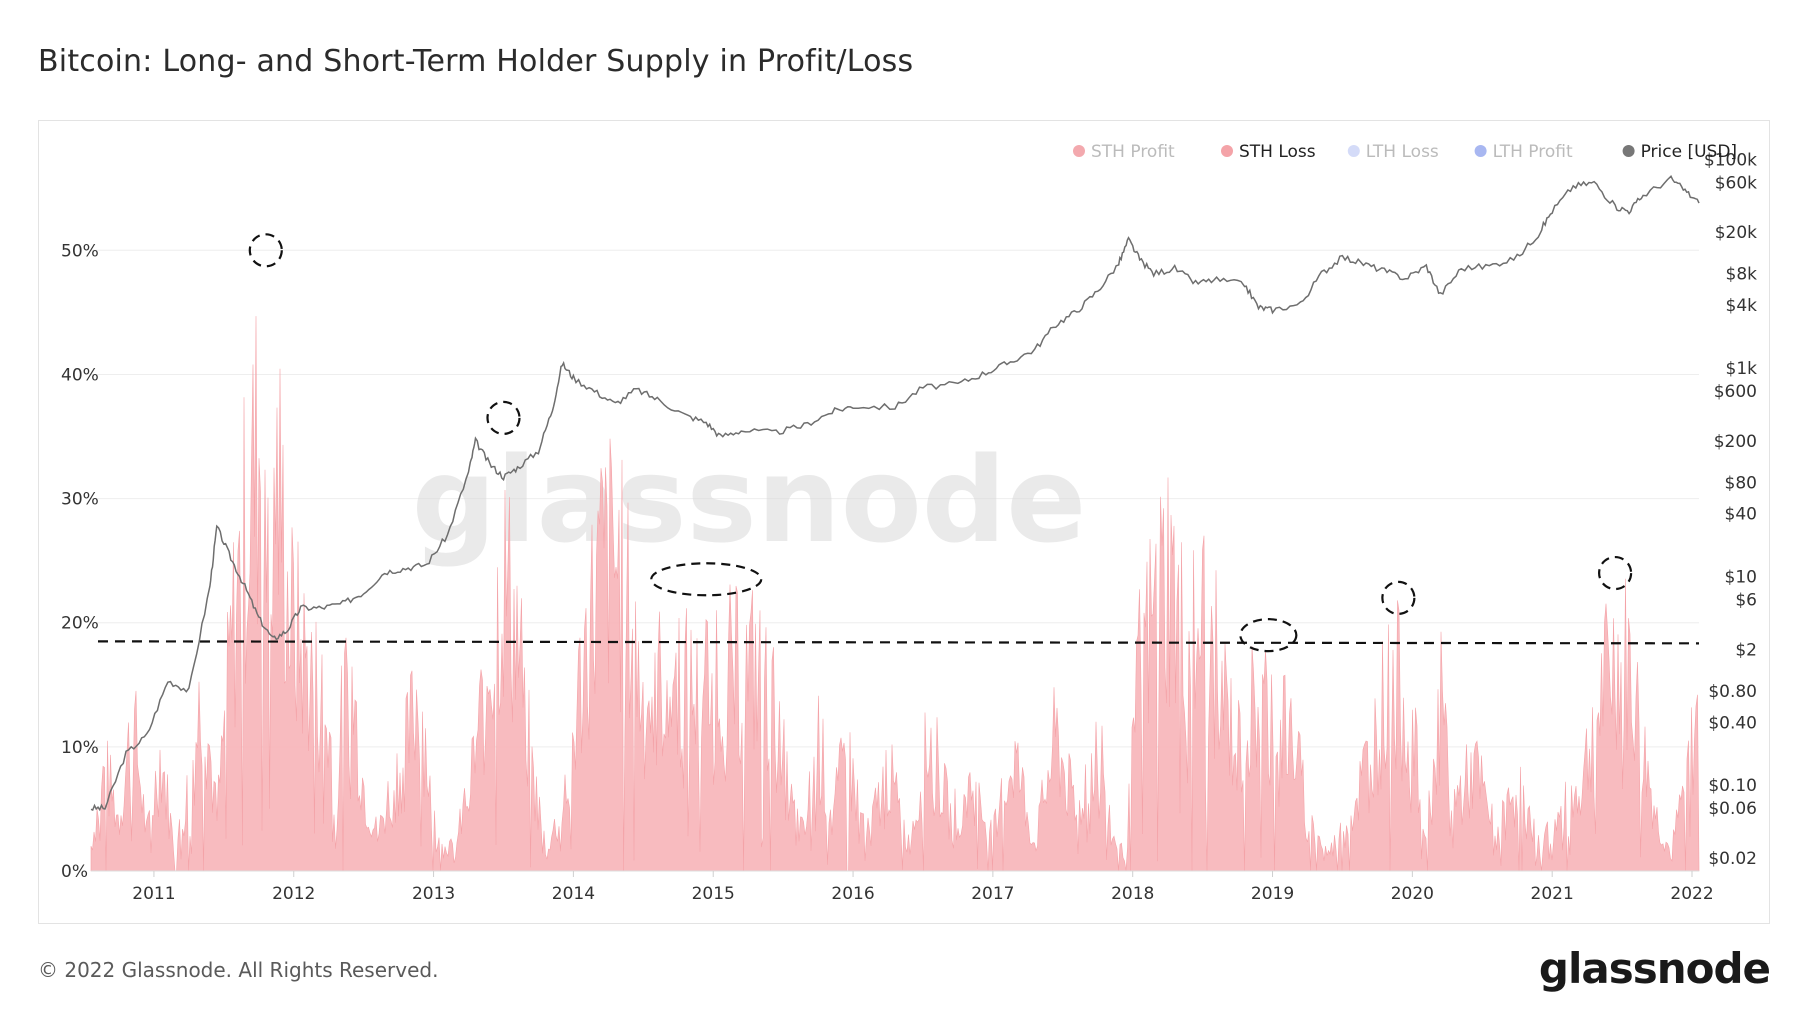 The width and height of the screenshot is (1800, 1013). What do you see at coordinates (852, 894) in the screenshot?
I see `x-tick-label: 2016` at bounding box center [852, 894].